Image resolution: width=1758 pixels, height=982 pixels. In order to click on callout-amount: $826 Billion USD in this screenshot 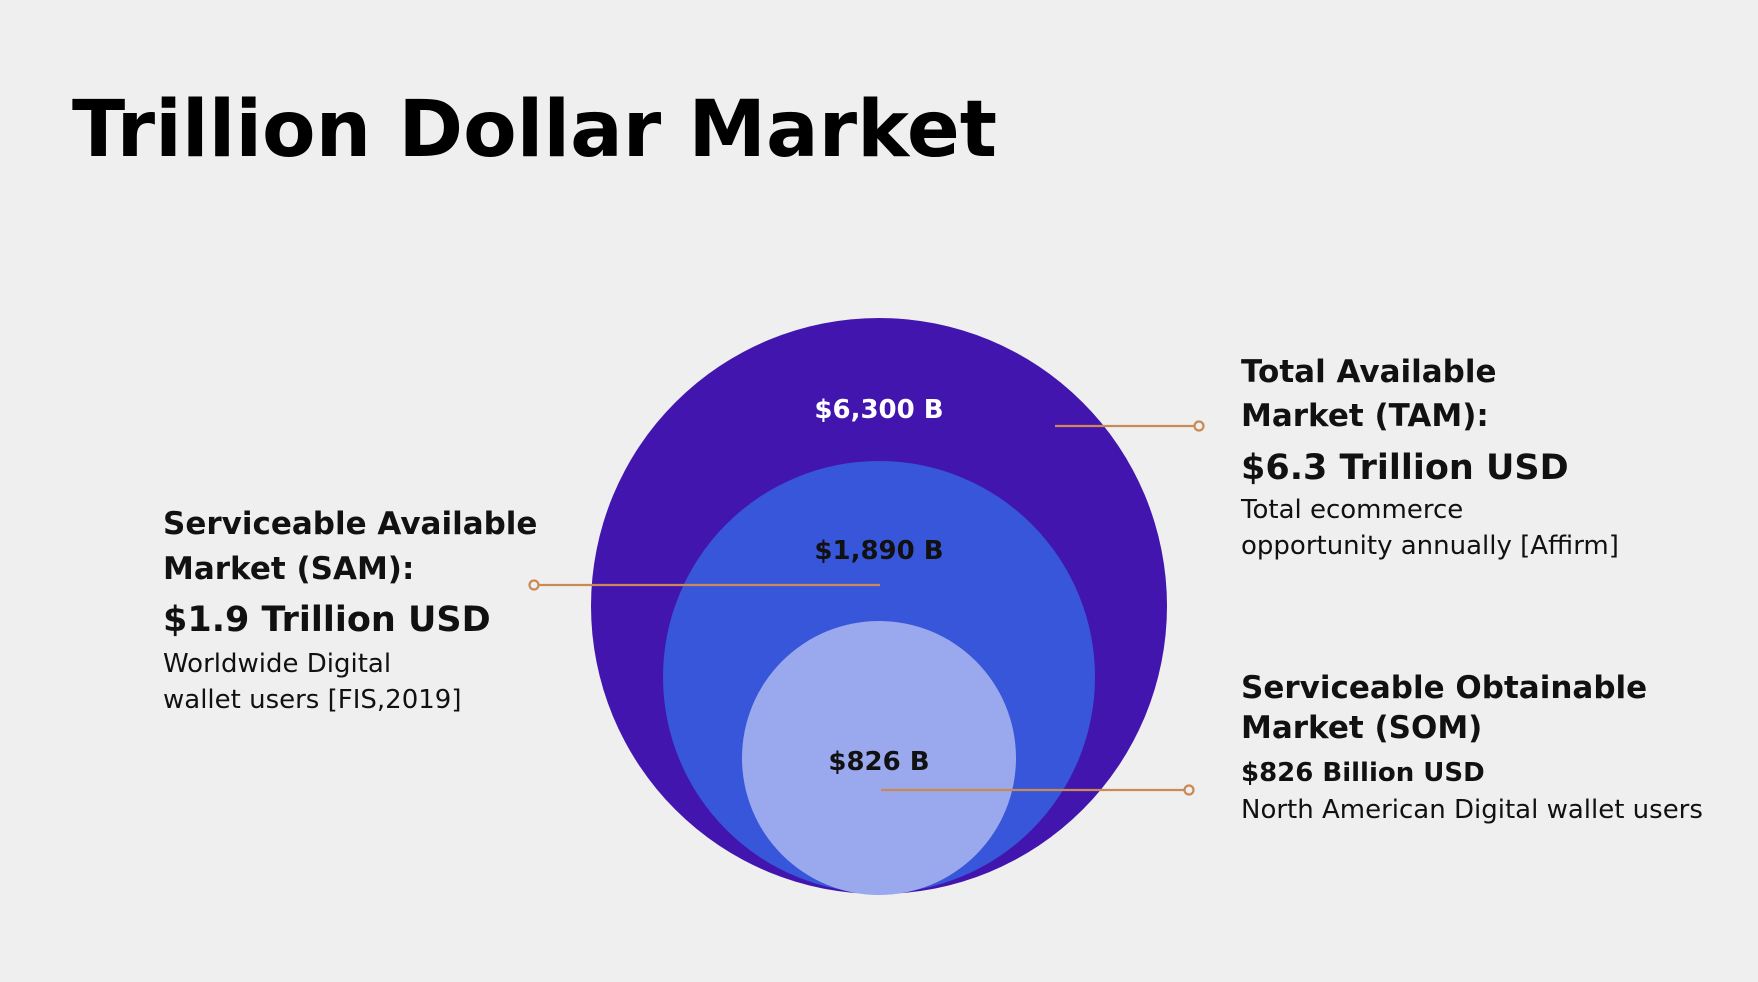, I will do `click(1363, 773)`.